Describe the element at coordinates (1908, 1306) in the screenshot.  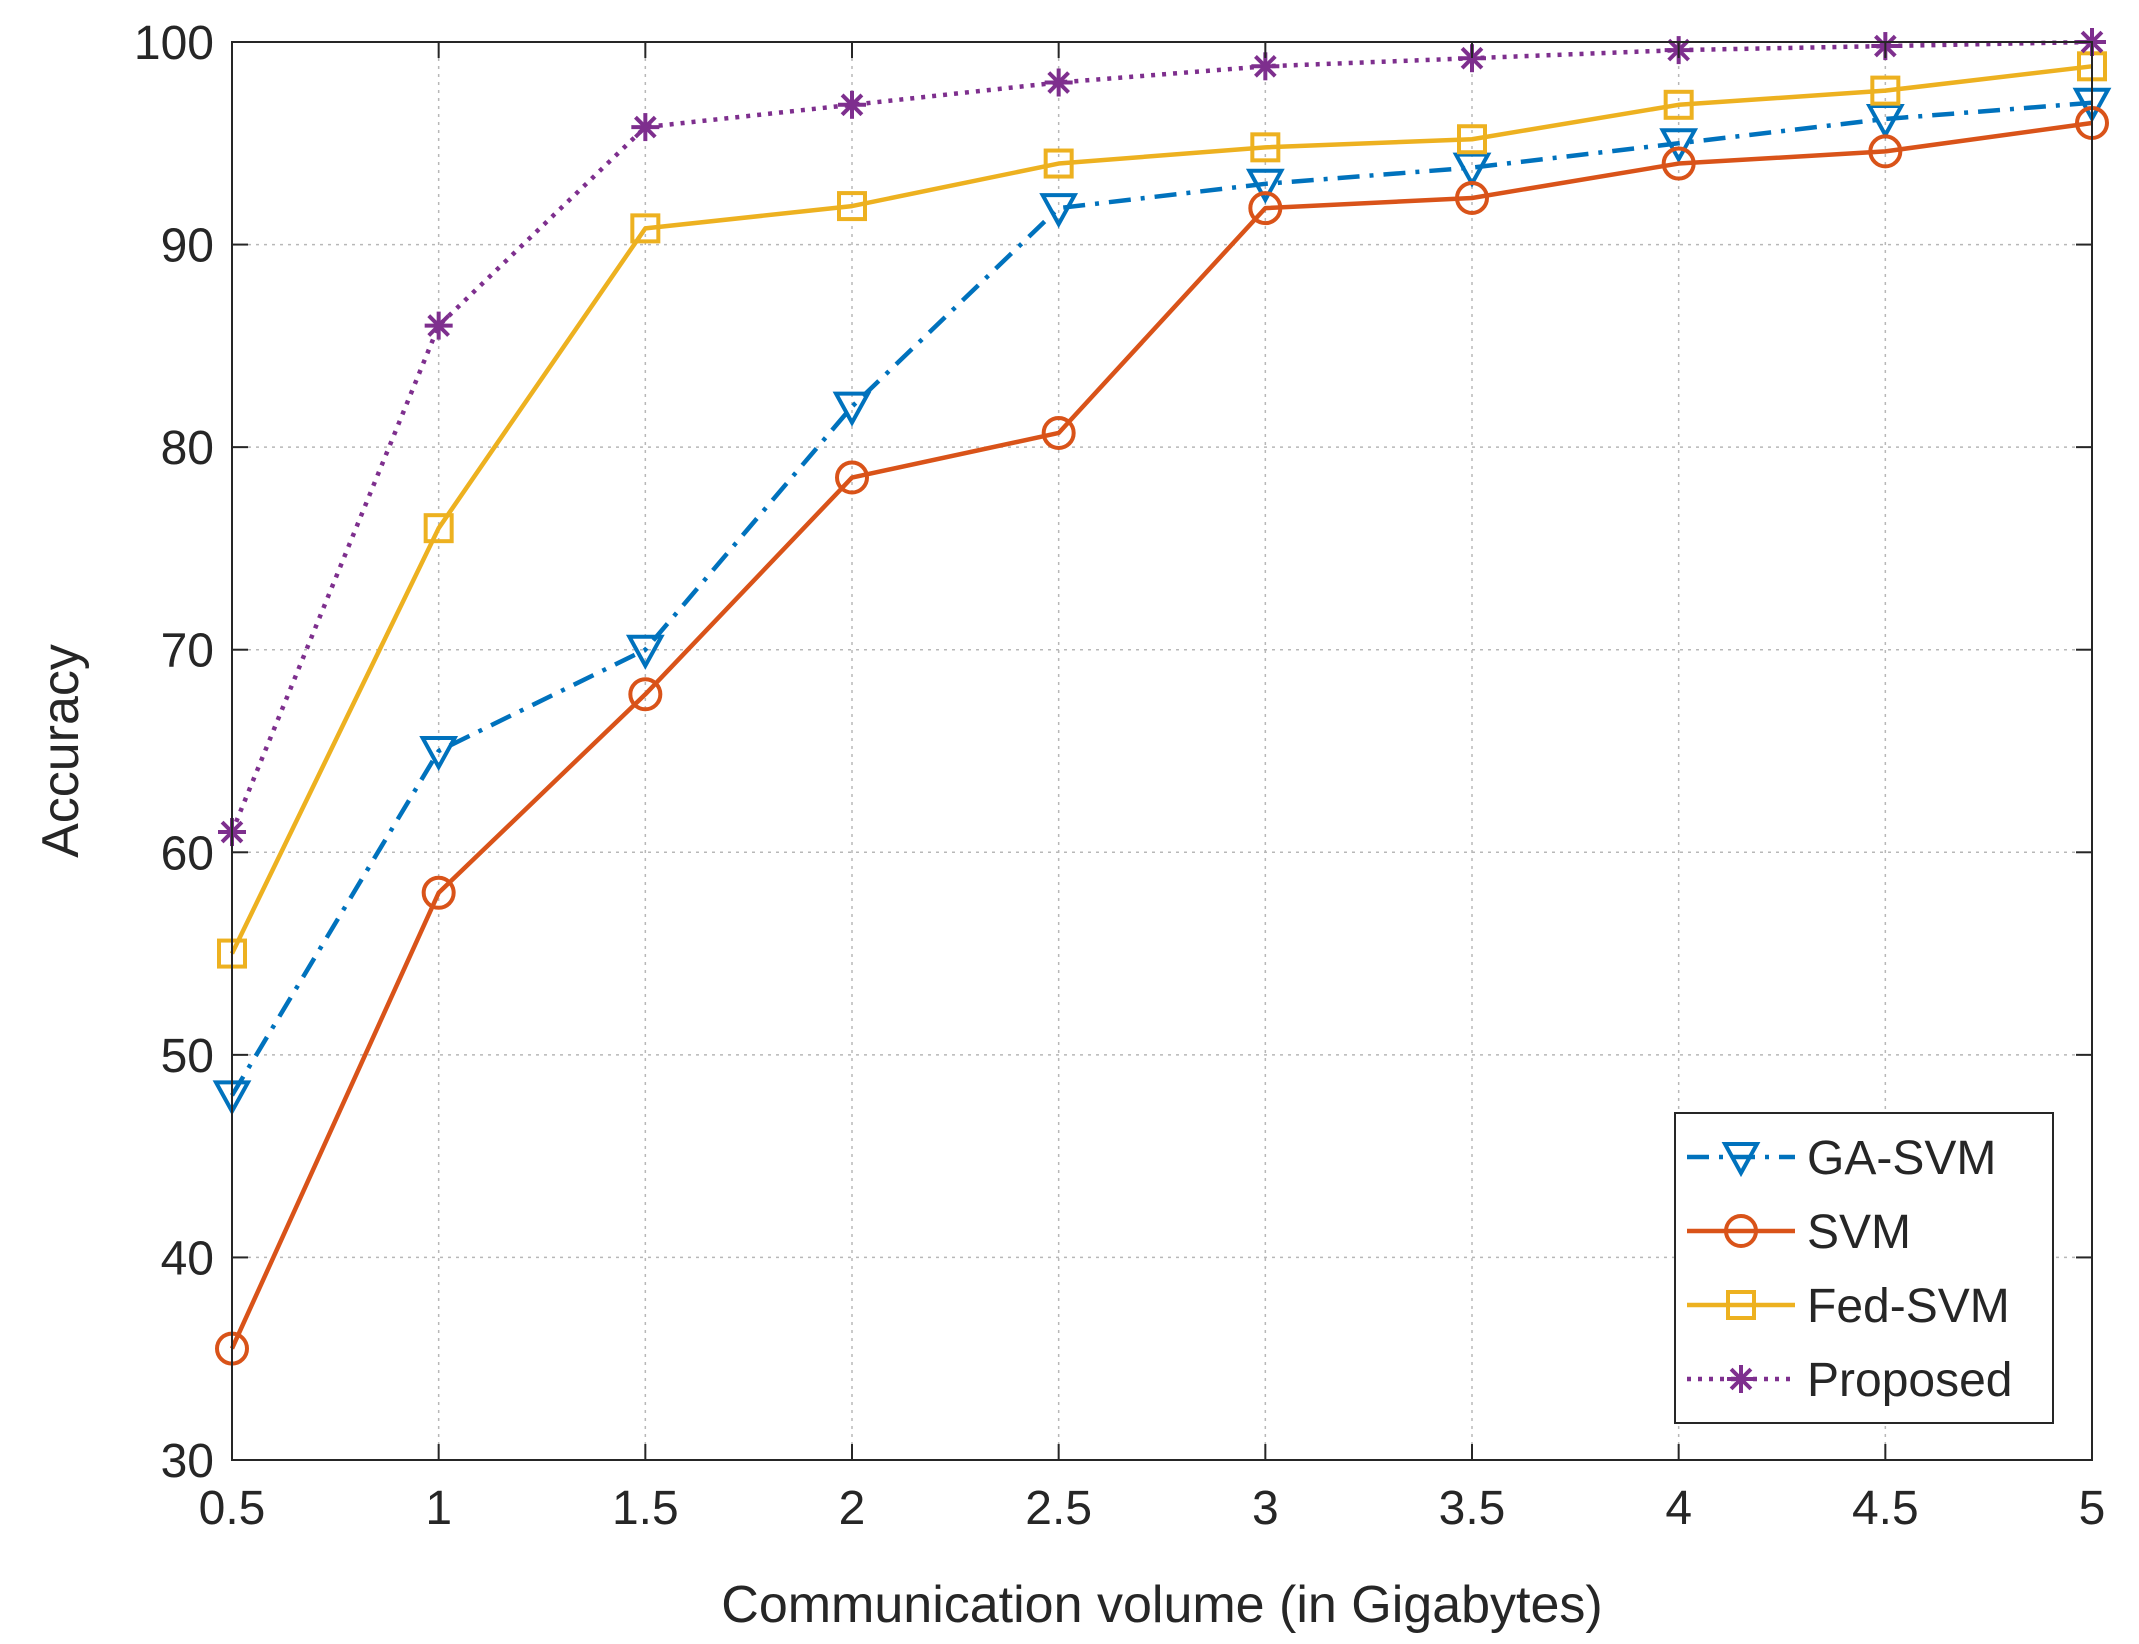
I see `legend-label-fed-svm: Fed-SVM` at that location.